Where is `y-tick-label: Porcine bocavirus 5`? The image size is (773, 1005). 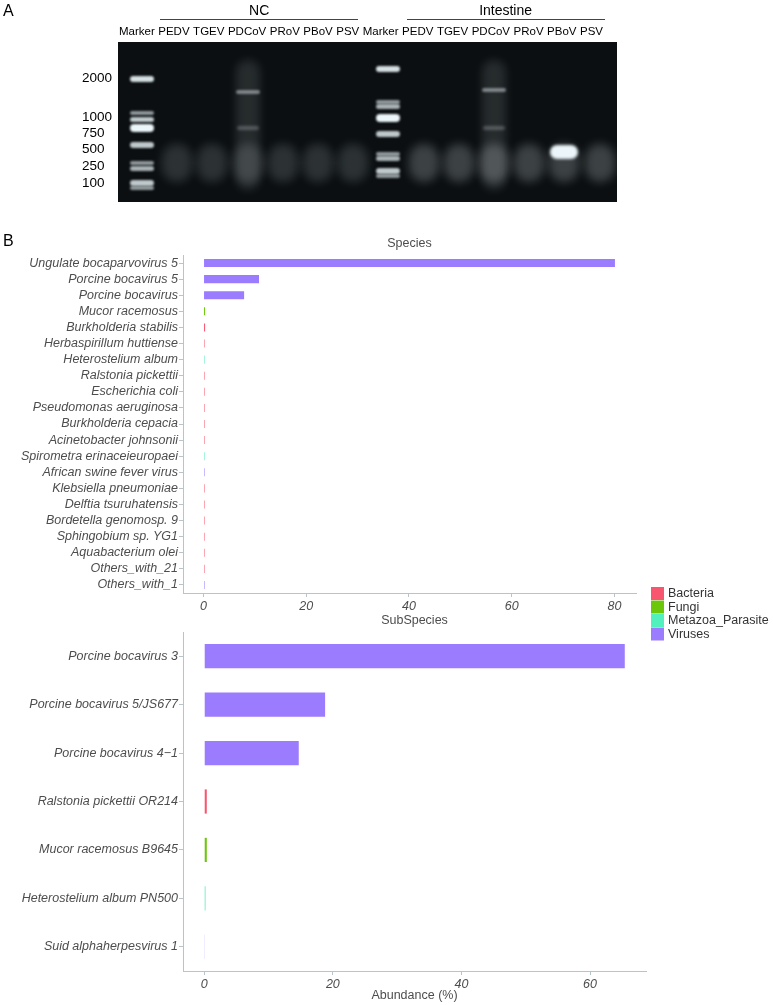
y-tick-label: Porcine bocavirus 5 is located at coordinates (123, 278).